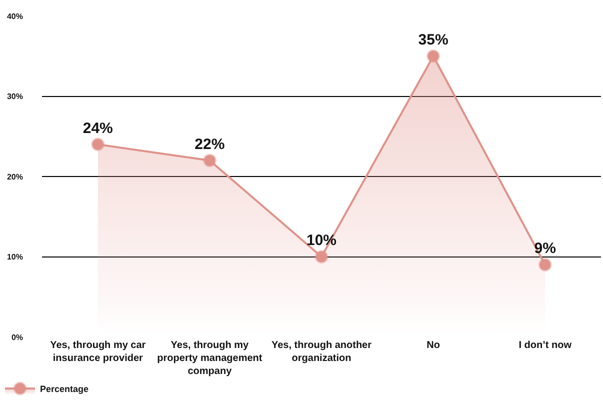 The image size is (603, 403). What do you see at coordinates (433, 345) in the screenshot?
I see `x-tick-label: No` at bounding box center [433, 345].